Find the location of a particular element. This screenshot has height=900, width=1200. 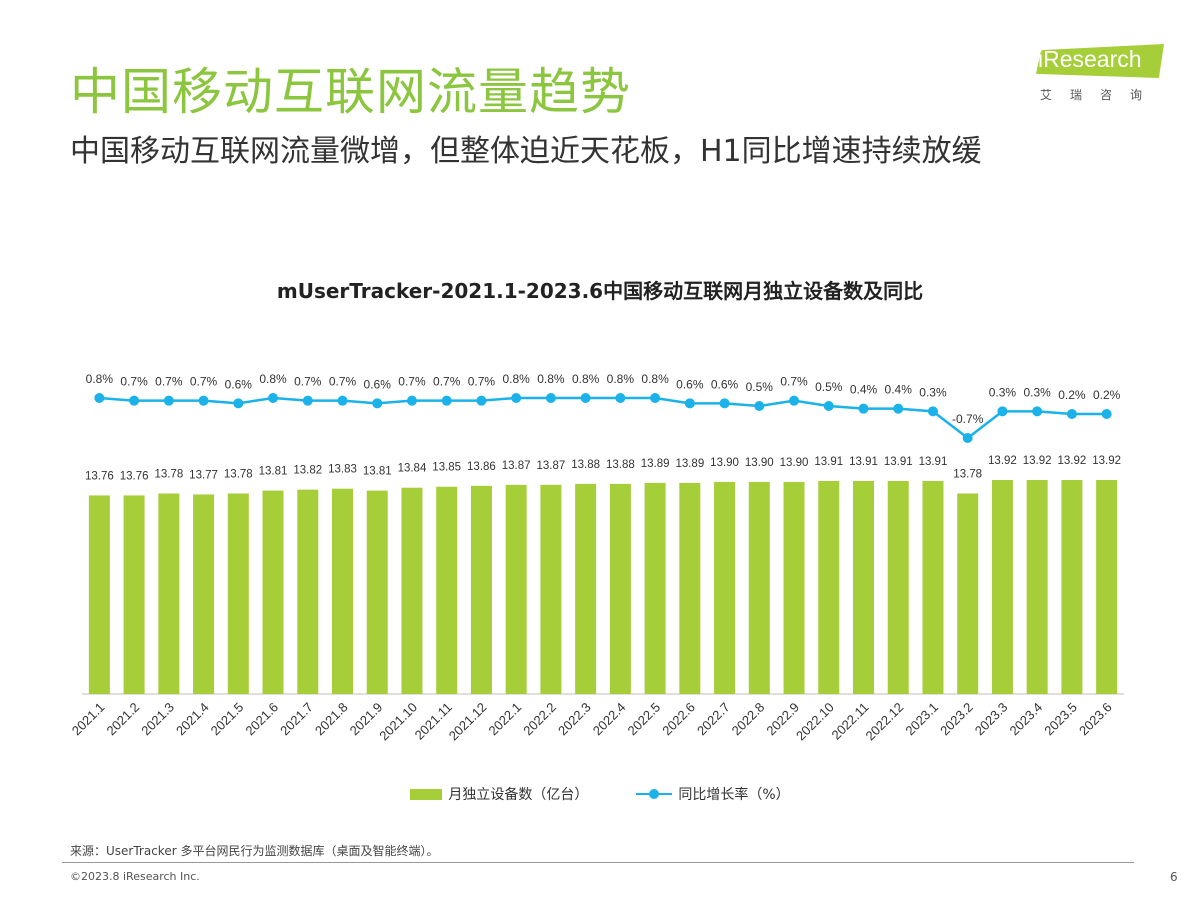

bar-value-label: 13.87 is located at coordinates (516, 466).